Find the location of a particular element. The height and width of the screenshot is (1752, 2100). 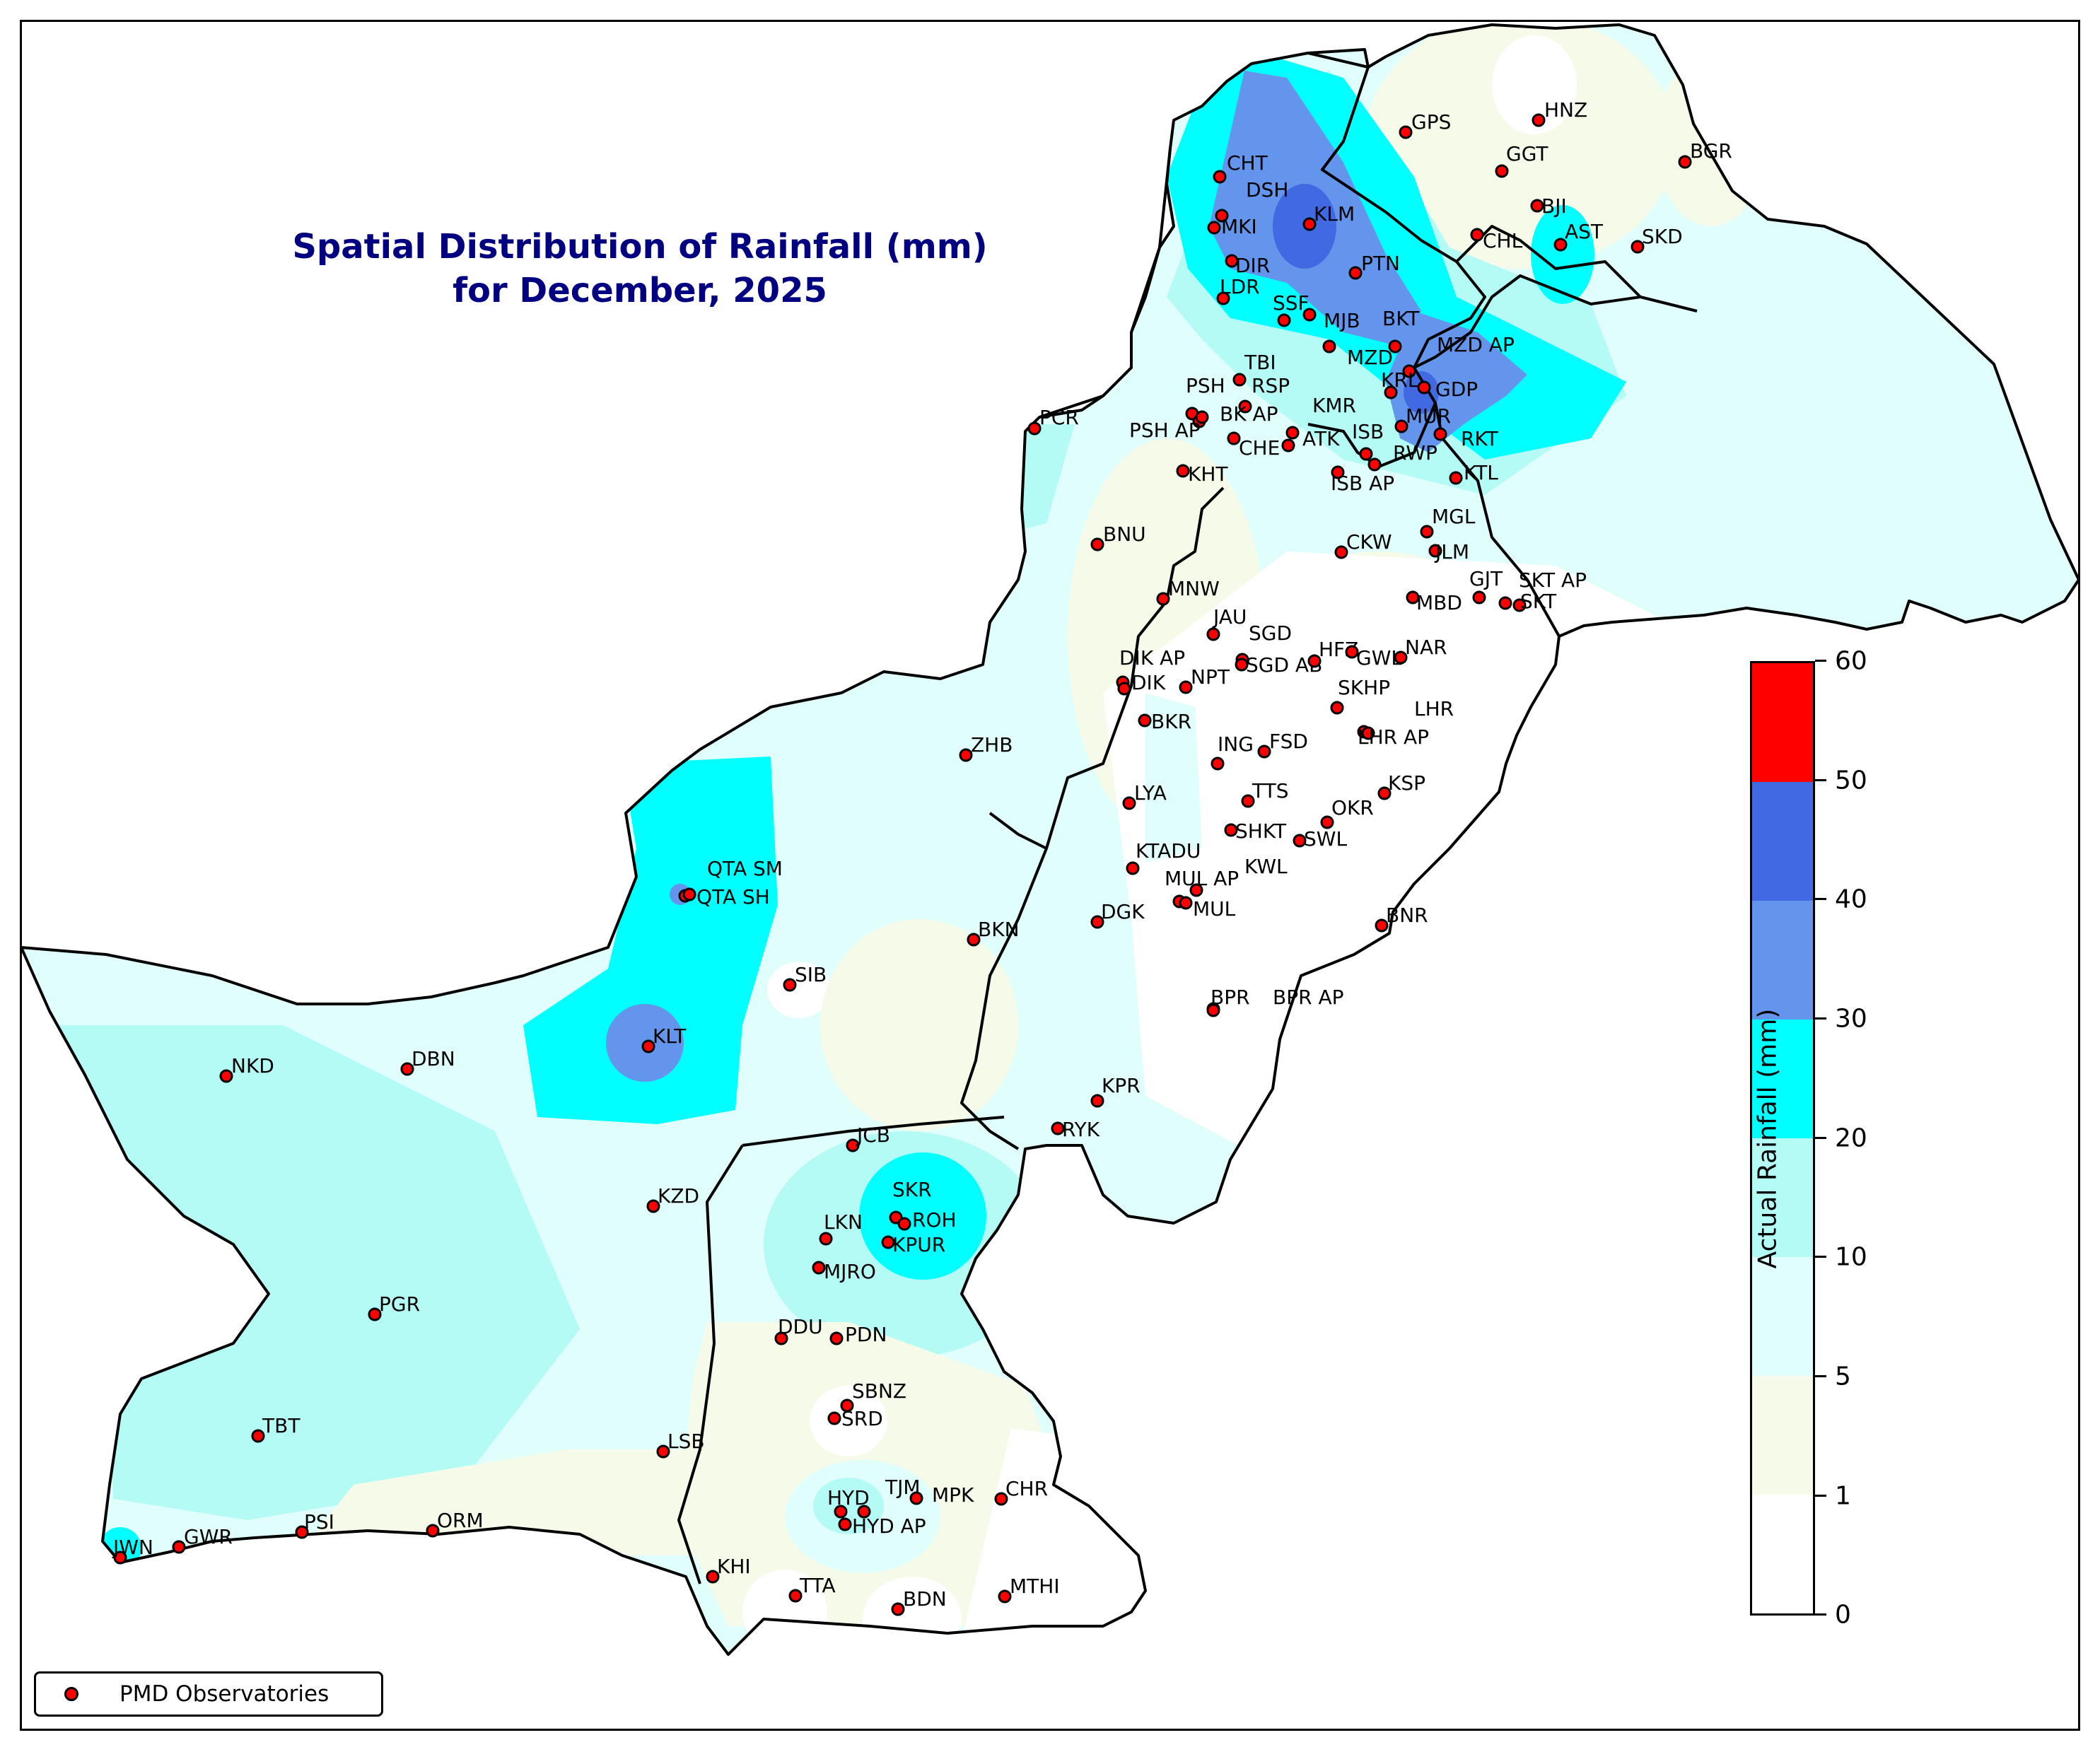

station-label: RWP is located at coordinates (1415, 453).